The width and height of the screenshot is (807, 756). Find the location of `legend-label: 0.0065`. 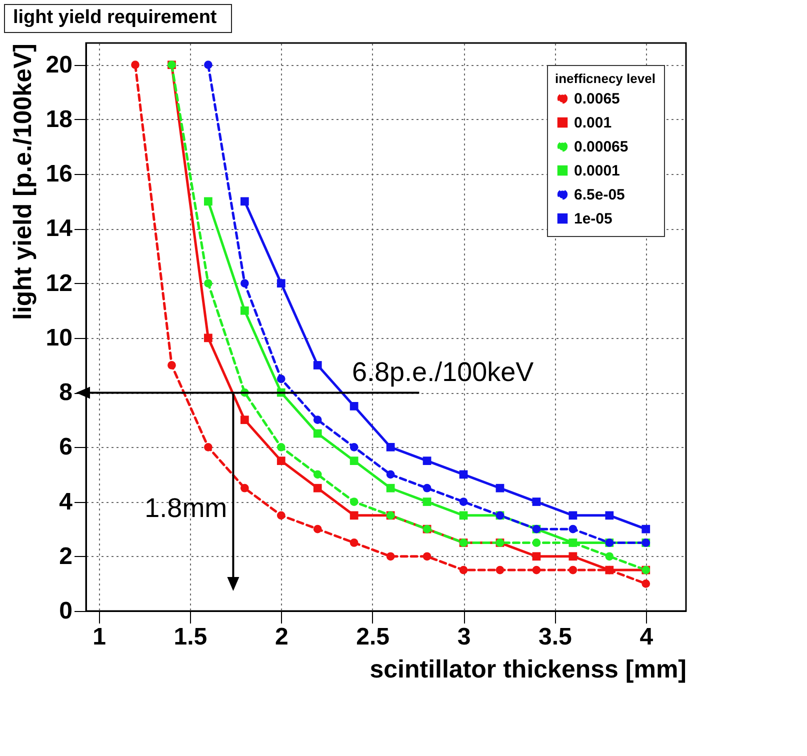

legend-label: 0.0065 is located at coordinates (597, 99).